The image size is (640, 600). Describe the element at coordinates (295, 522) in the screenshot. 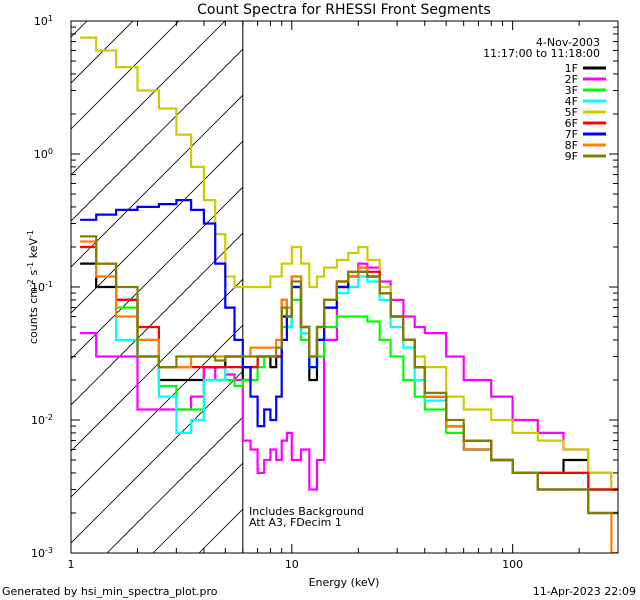

I see `attenuator-annotation: Att A3, FDecim 1` at that location.